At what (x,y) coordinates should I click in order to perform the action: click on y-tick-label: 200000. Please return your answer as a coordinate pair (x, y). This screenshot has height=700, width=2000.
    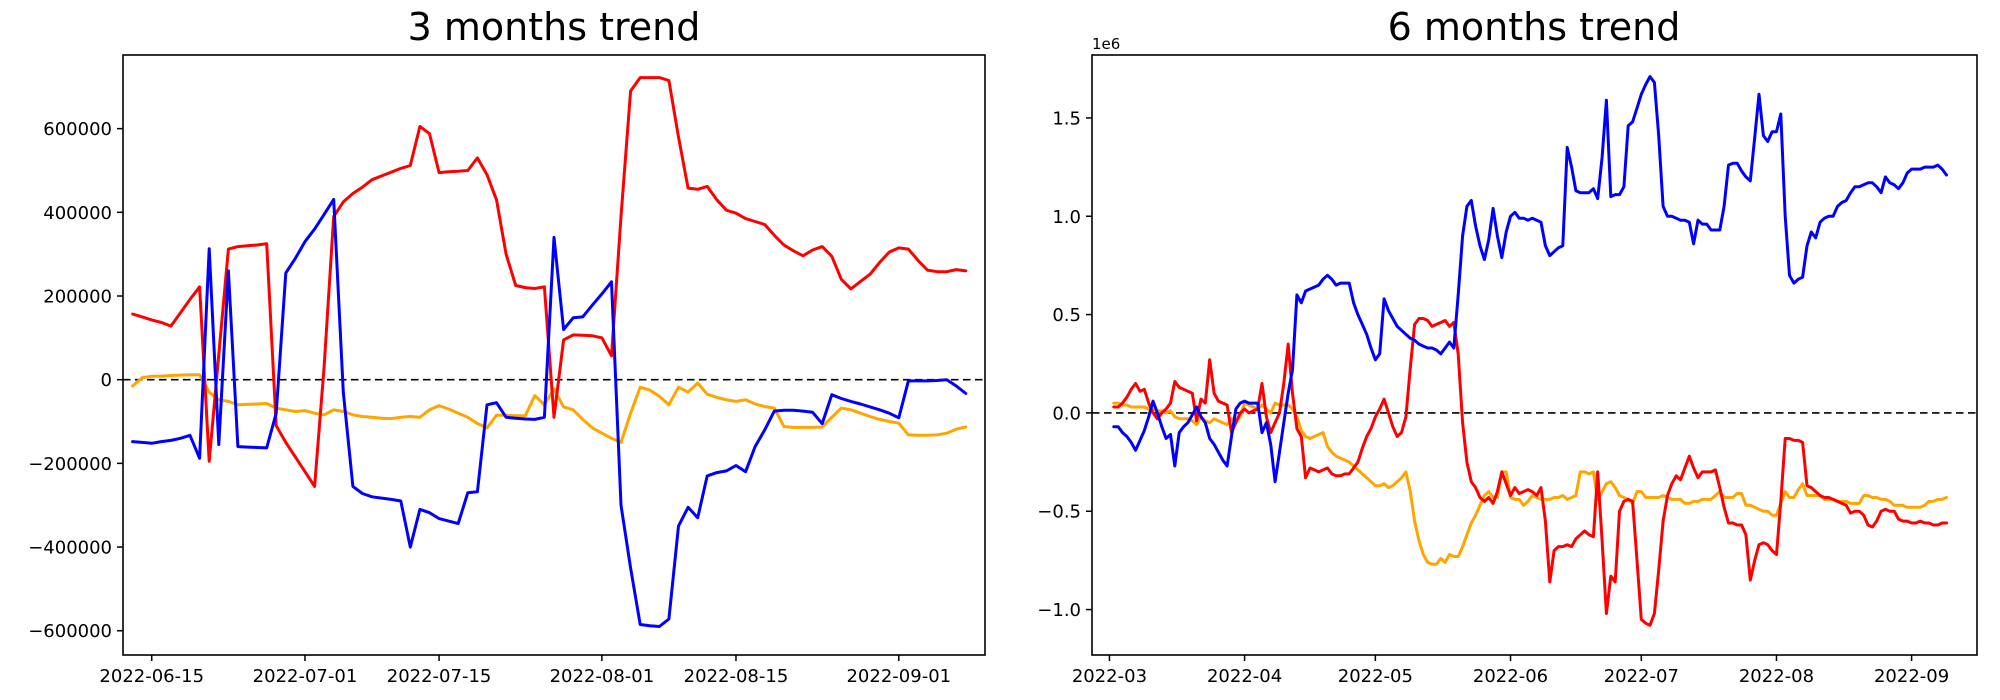
    Looking at the image, I should click on (77, 297).